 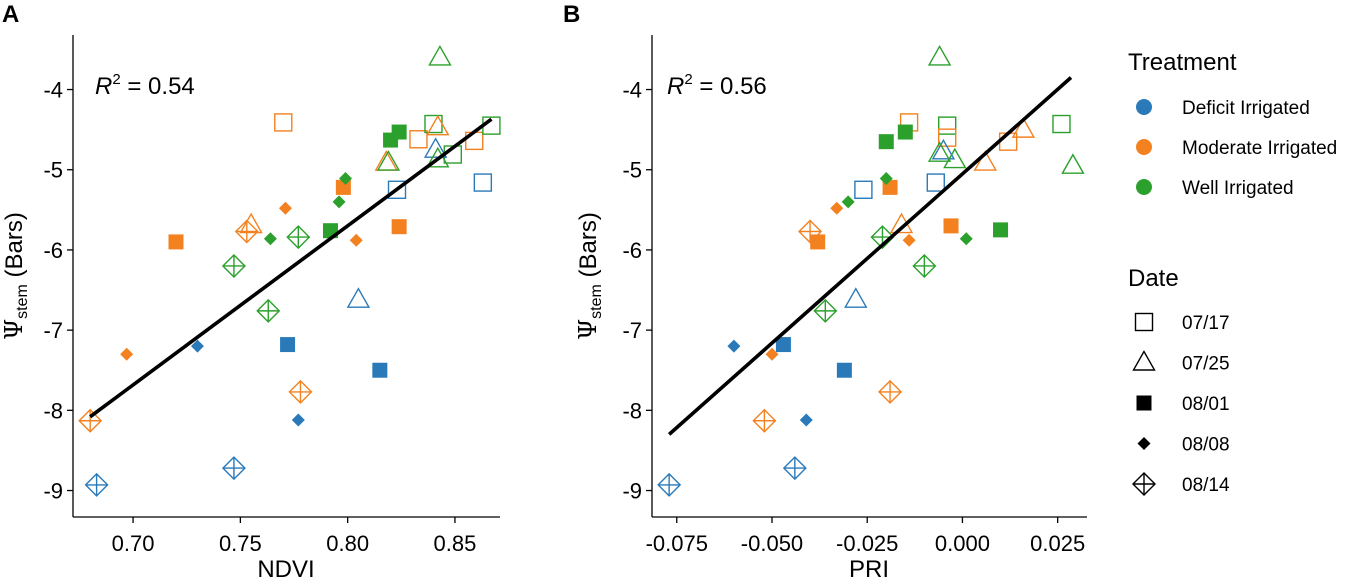 I want to click on panel-a-x-ticks: 0.70 0.75 0.80 0.85, so click(x=294, y=536).